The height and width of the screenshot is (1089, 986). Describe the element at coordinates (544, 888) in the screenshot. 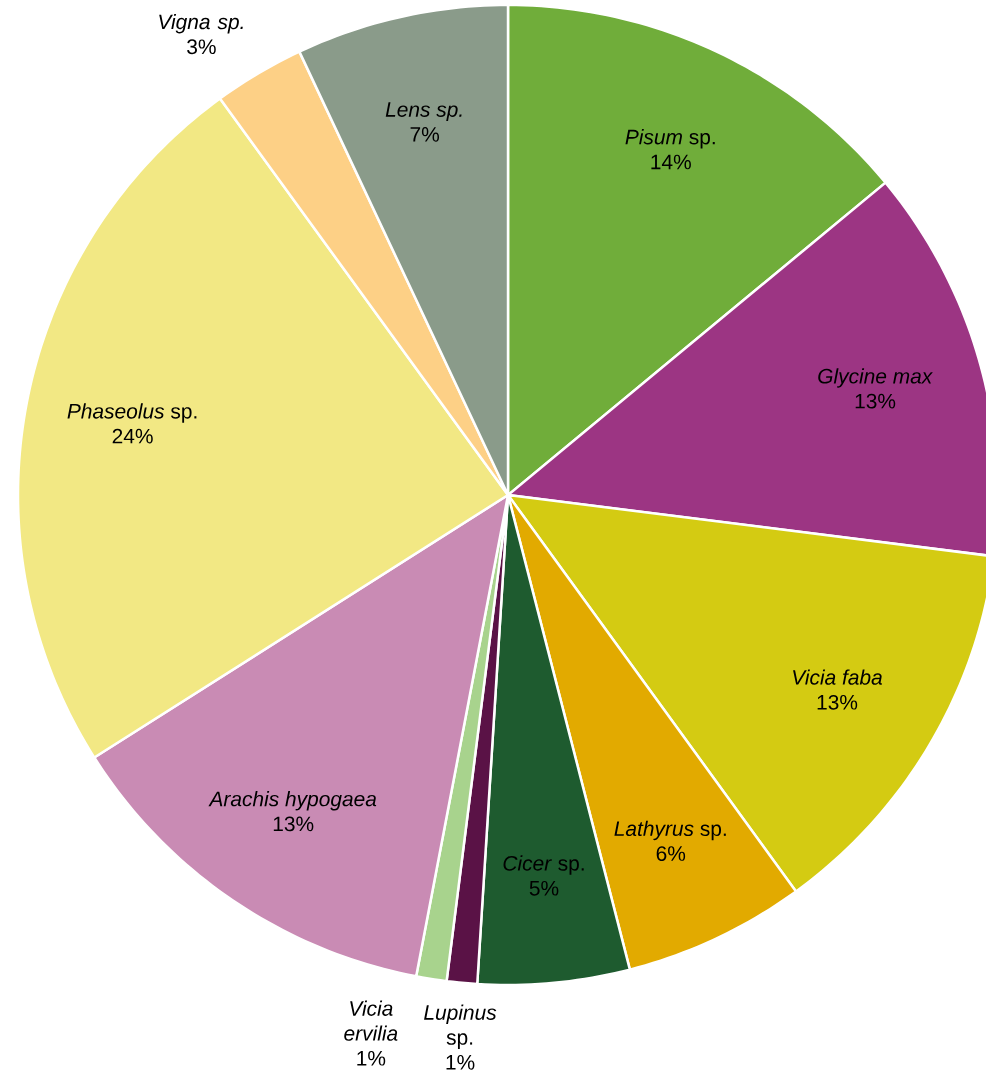

I see `data-label: 5%` at that location.